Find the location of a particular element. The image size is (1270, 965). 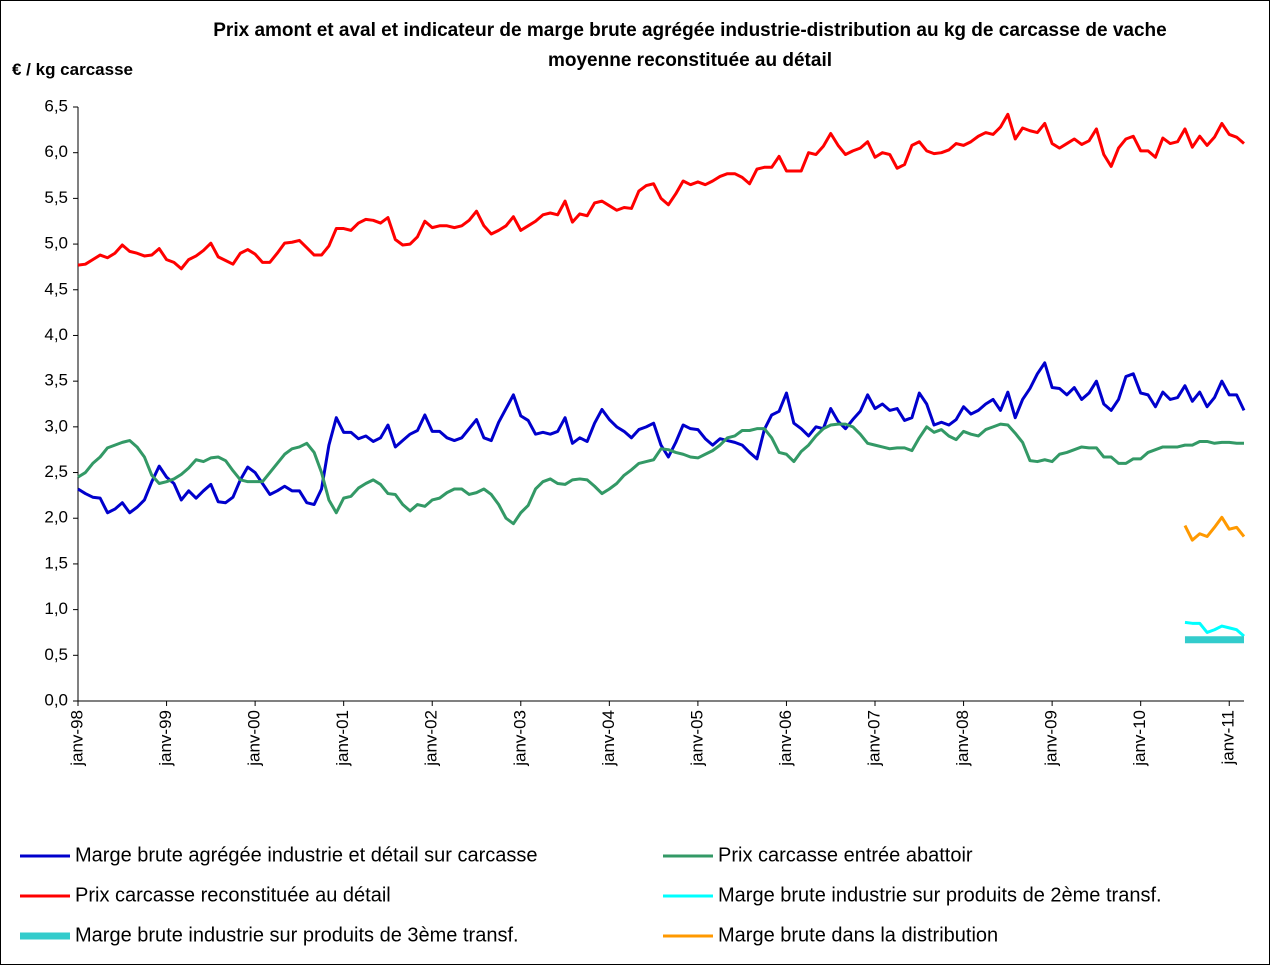

x-tick-label: janv-02 is located at coordinates (431, 738).